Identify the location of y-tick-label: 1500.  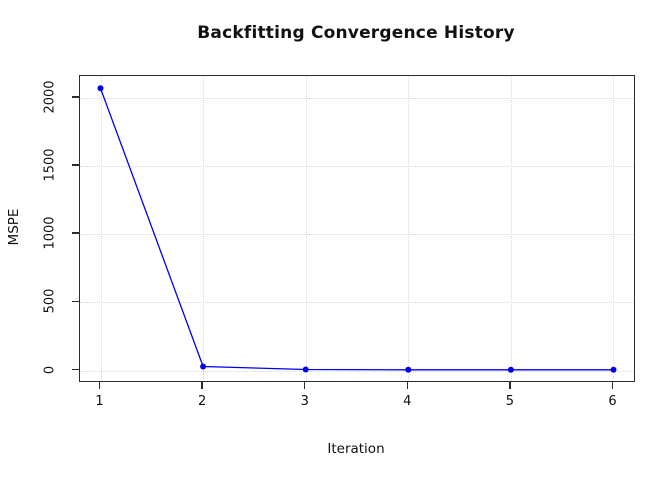
(50, 165).